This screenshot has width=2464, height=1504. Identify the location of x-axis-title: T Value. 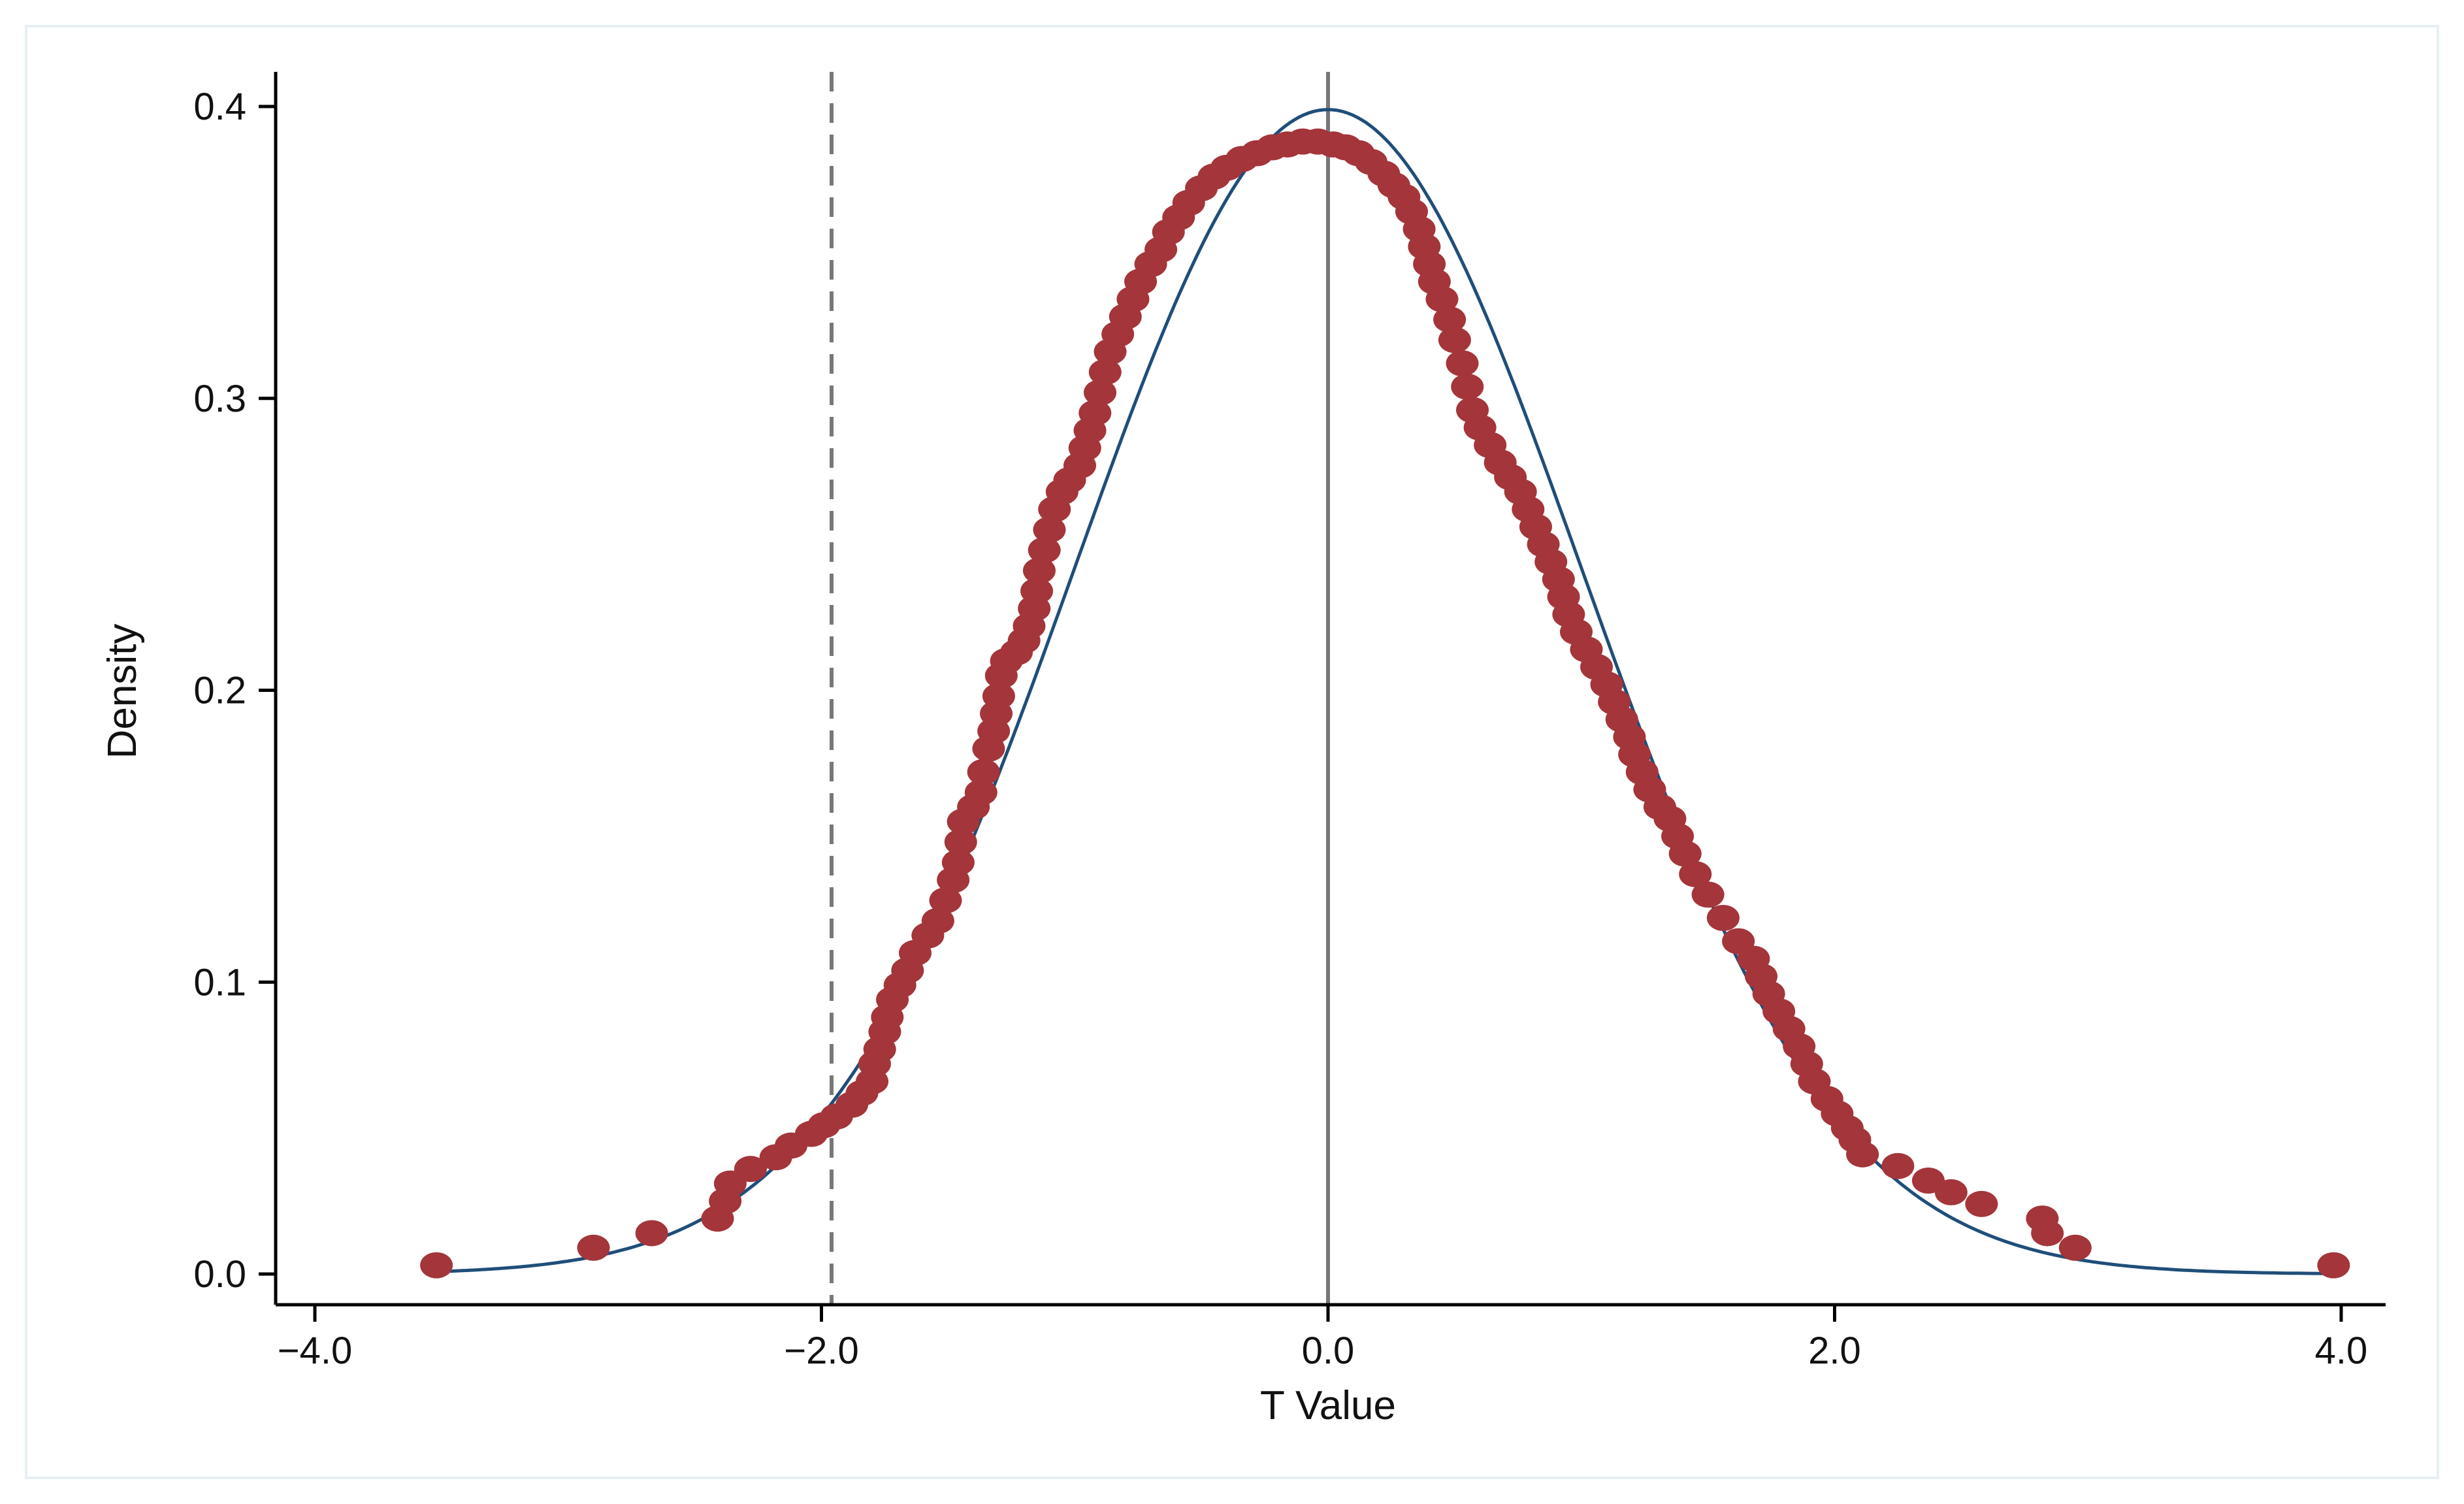
(1328, 1405).